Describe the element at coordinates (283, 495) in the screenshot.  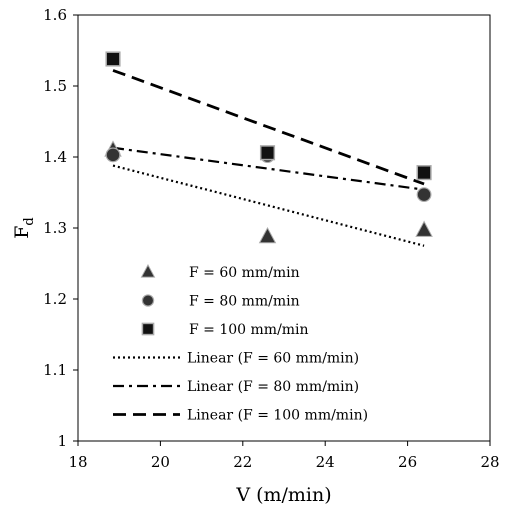
I see `x-axis-title: V (m/min)` at that location.